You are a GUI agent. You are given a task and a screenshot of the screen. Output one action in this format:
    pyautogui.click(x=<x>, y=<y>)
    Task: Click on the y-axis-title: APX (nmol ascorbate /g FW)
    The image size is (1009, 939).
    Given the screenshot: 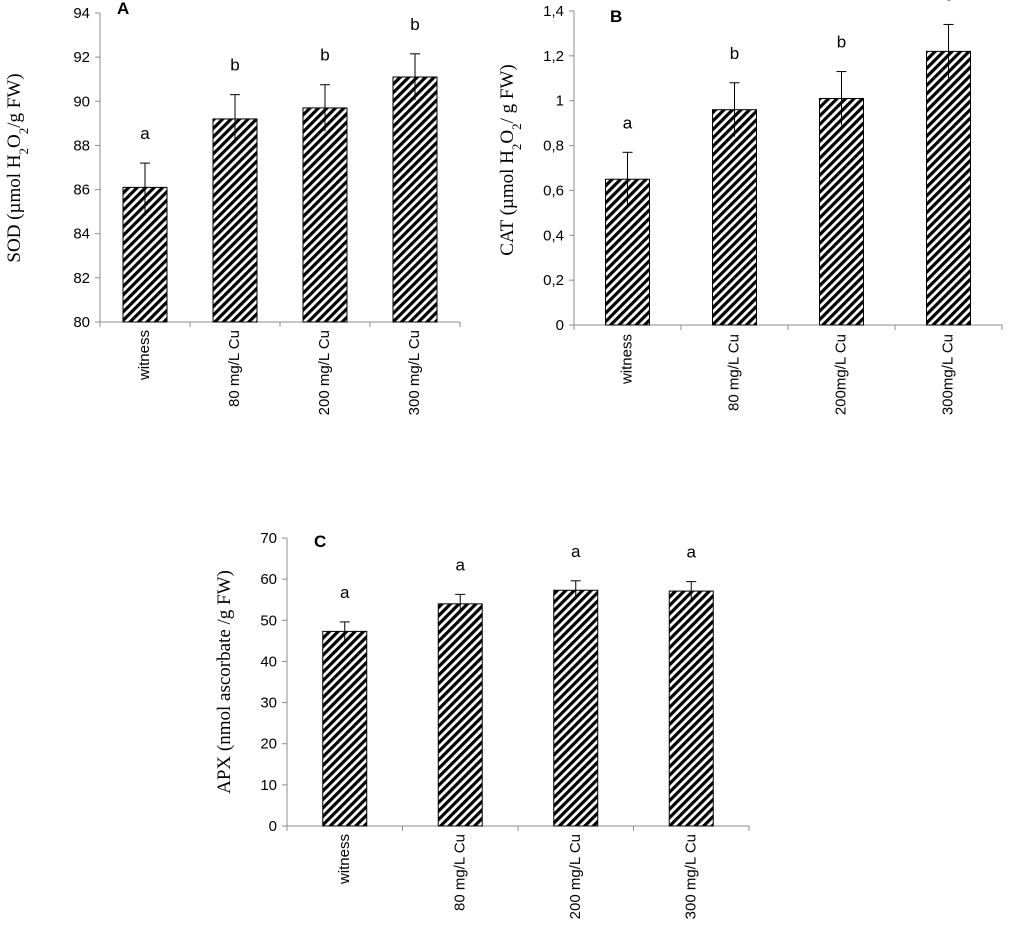 What is the action you would take?
    pyautogui.click(x=224, y=682)
    